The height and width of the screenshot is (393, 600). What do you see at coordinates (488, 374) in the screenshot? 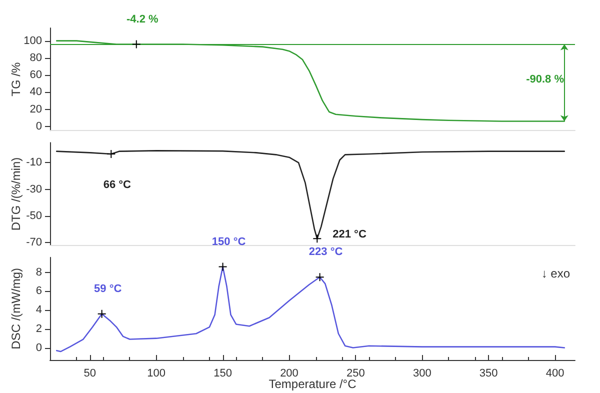
I see `x-tick-label: 350` at bounding box center [488, 374].